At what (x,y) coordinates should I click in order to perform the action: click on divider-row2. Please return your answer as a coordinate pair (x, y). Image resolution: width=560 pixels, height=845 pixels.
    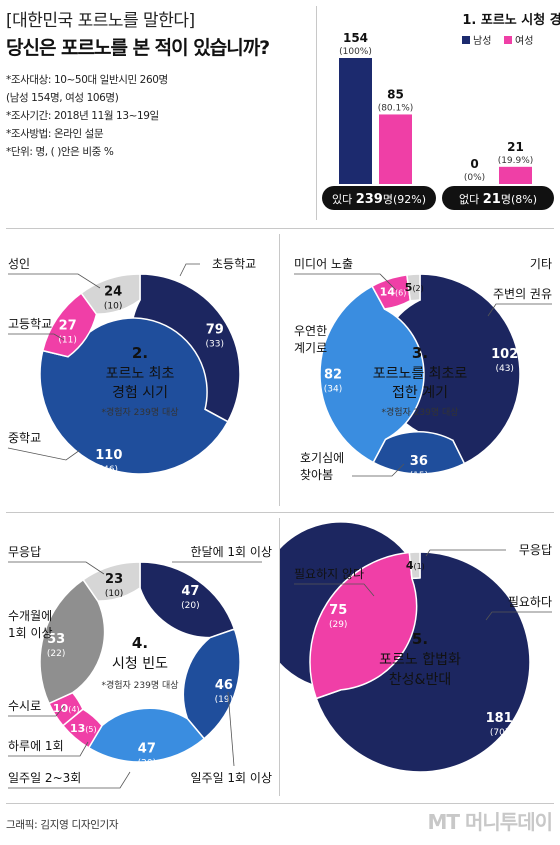
    Looking at the image, I should click on (280, 512).